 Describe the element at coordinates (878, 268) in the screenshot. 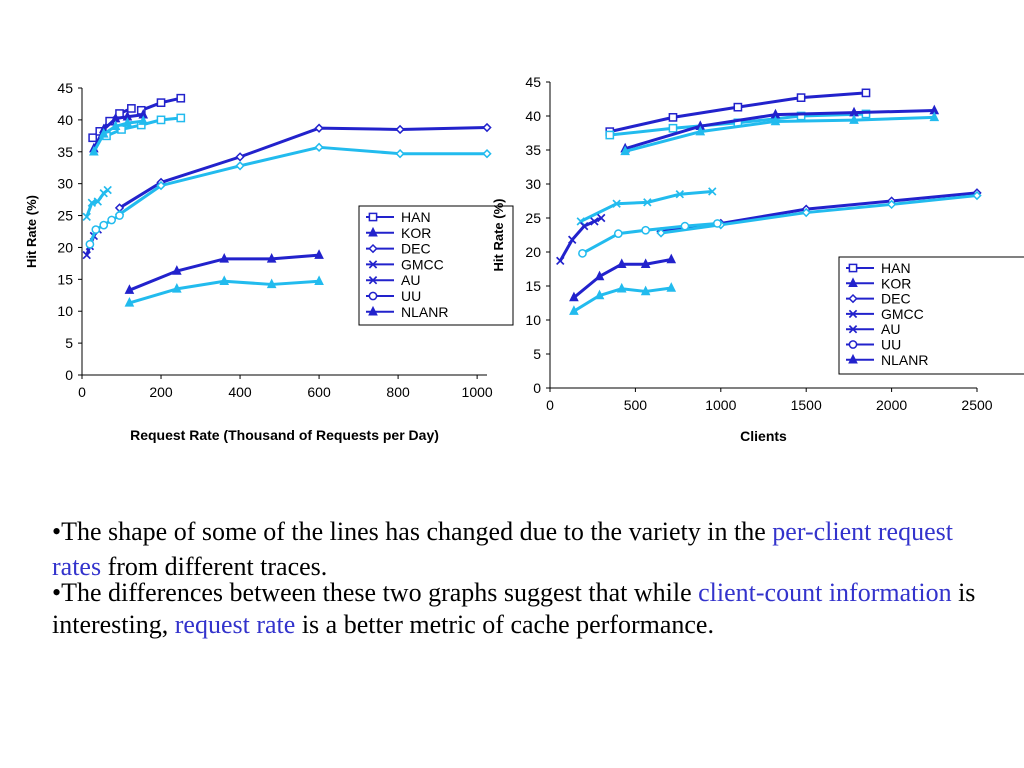

I see `right-legend-item-han: HAN` at that location.